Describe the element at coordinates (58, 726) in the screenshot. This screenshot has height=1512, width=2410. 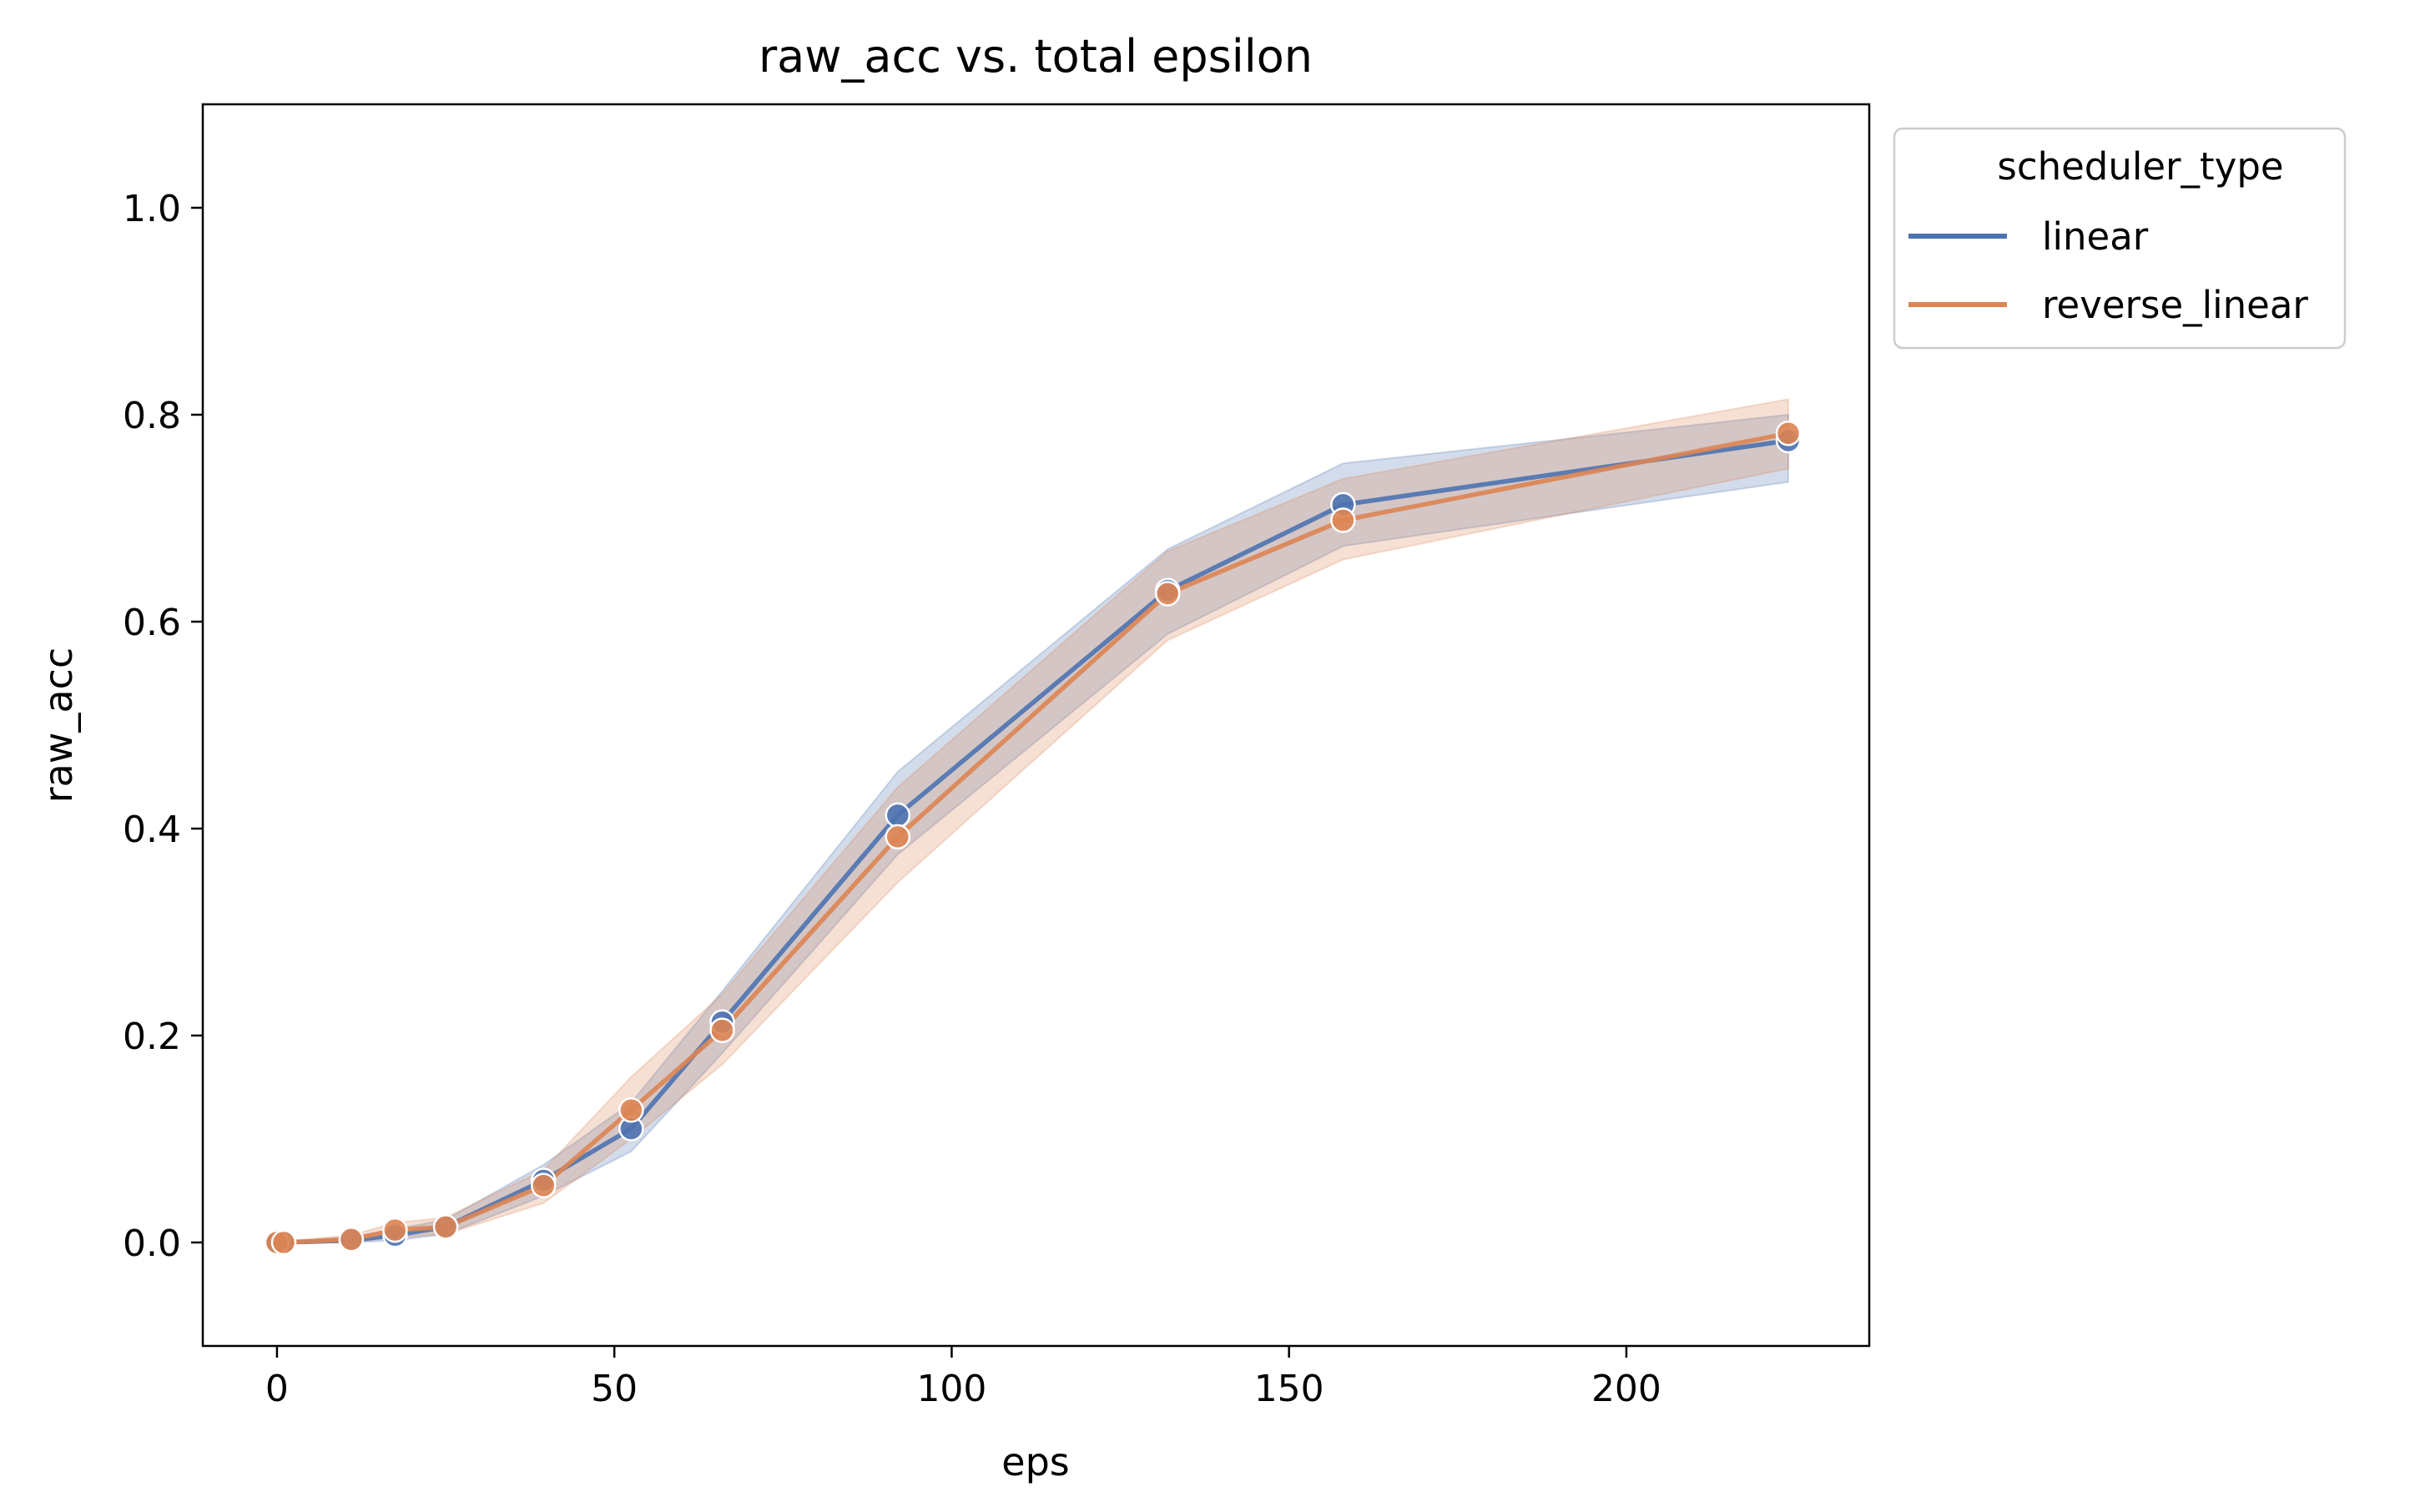
I see `y-axis-label: raw_acc` at that location.